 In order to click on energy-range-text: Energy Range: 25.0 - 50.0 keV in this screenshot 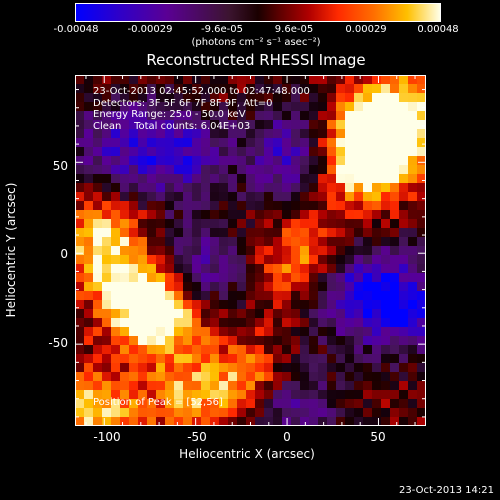, I will do `click(169, 114)`.